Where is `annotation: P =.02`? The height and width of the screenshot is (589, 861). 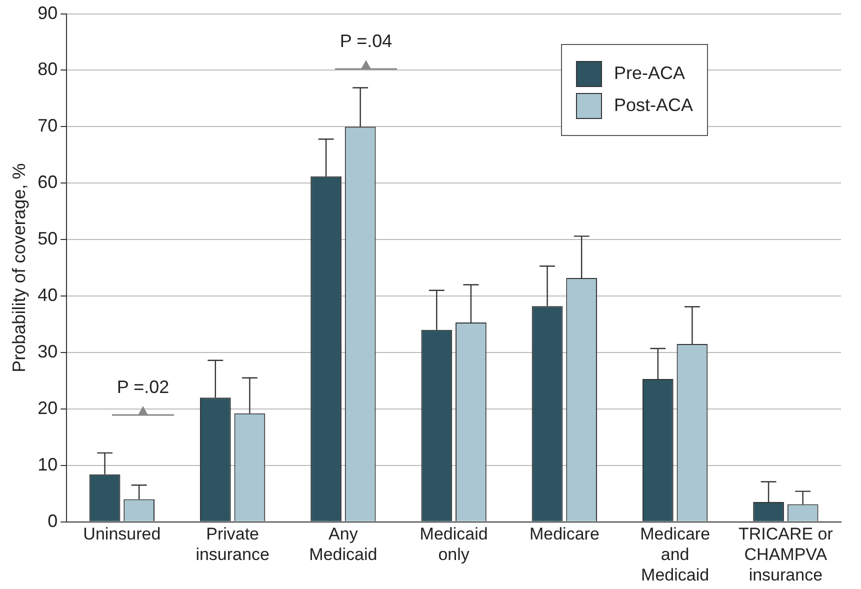 annotation: P =.02 is located at coordinates (143, 386).